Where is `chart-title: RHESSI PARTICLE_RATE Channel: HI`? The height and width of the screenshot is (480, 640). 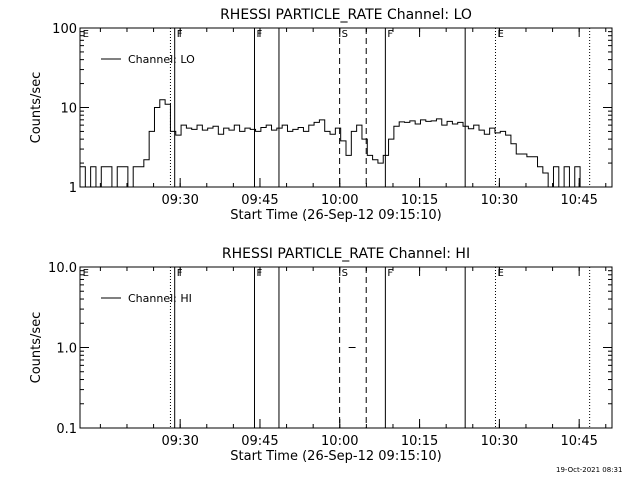 chart-title: RHESSI PARTICLE_RATE Channel: HI is located at coordinates (346, 254).